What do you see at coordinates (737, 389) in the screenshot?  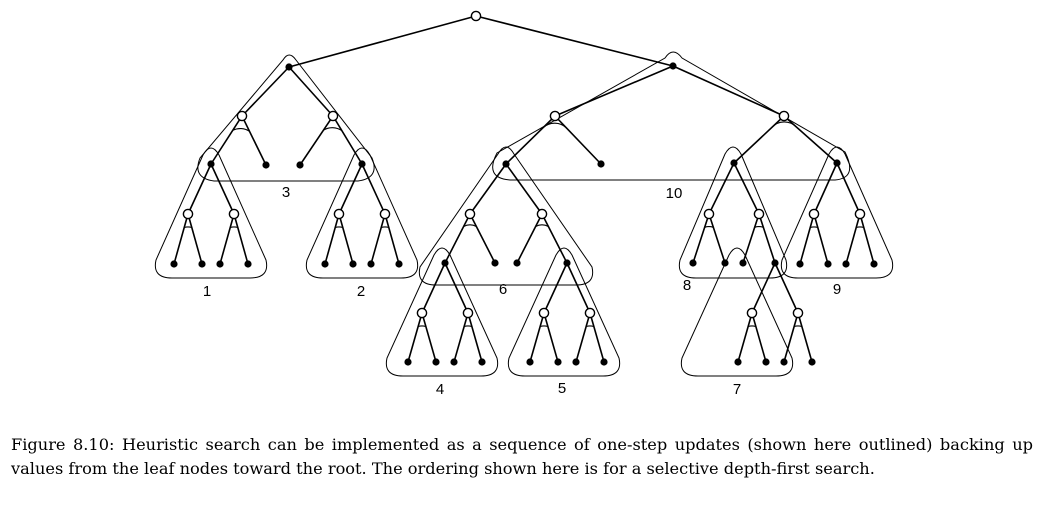 I see `update-label-7: 7` at bounding box center [737, 389].